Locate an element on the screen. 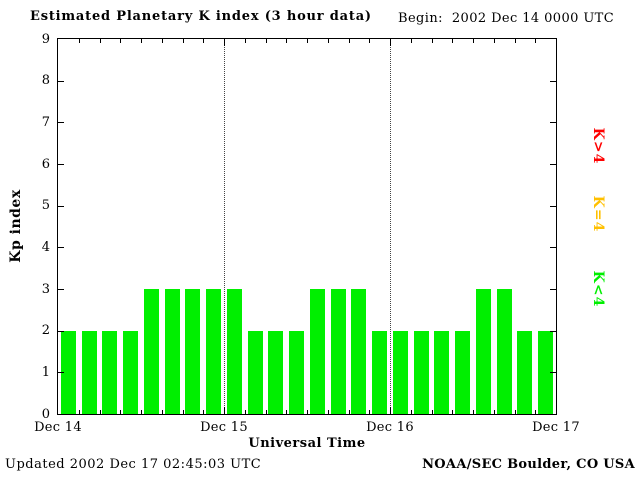 Image resolution: width=640 pixels, height=480 pixels. begin-label: Begin: is located at coordinates (420, 18).